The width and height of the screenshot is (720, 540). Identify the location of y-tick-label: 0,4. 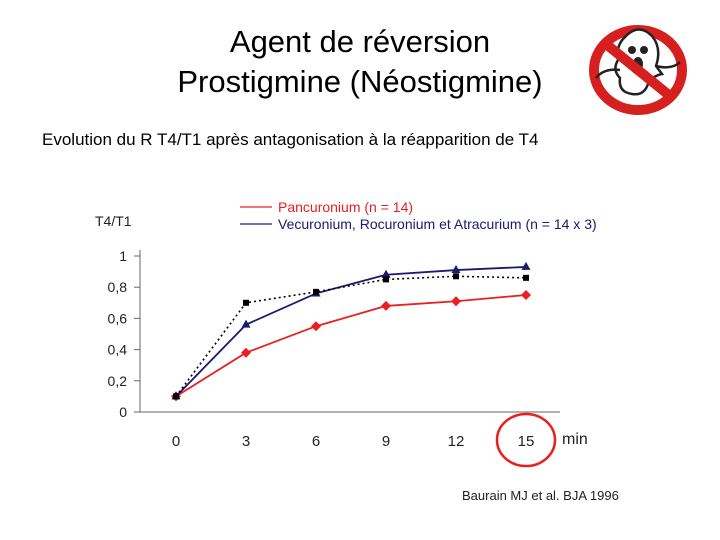
(118, 350).